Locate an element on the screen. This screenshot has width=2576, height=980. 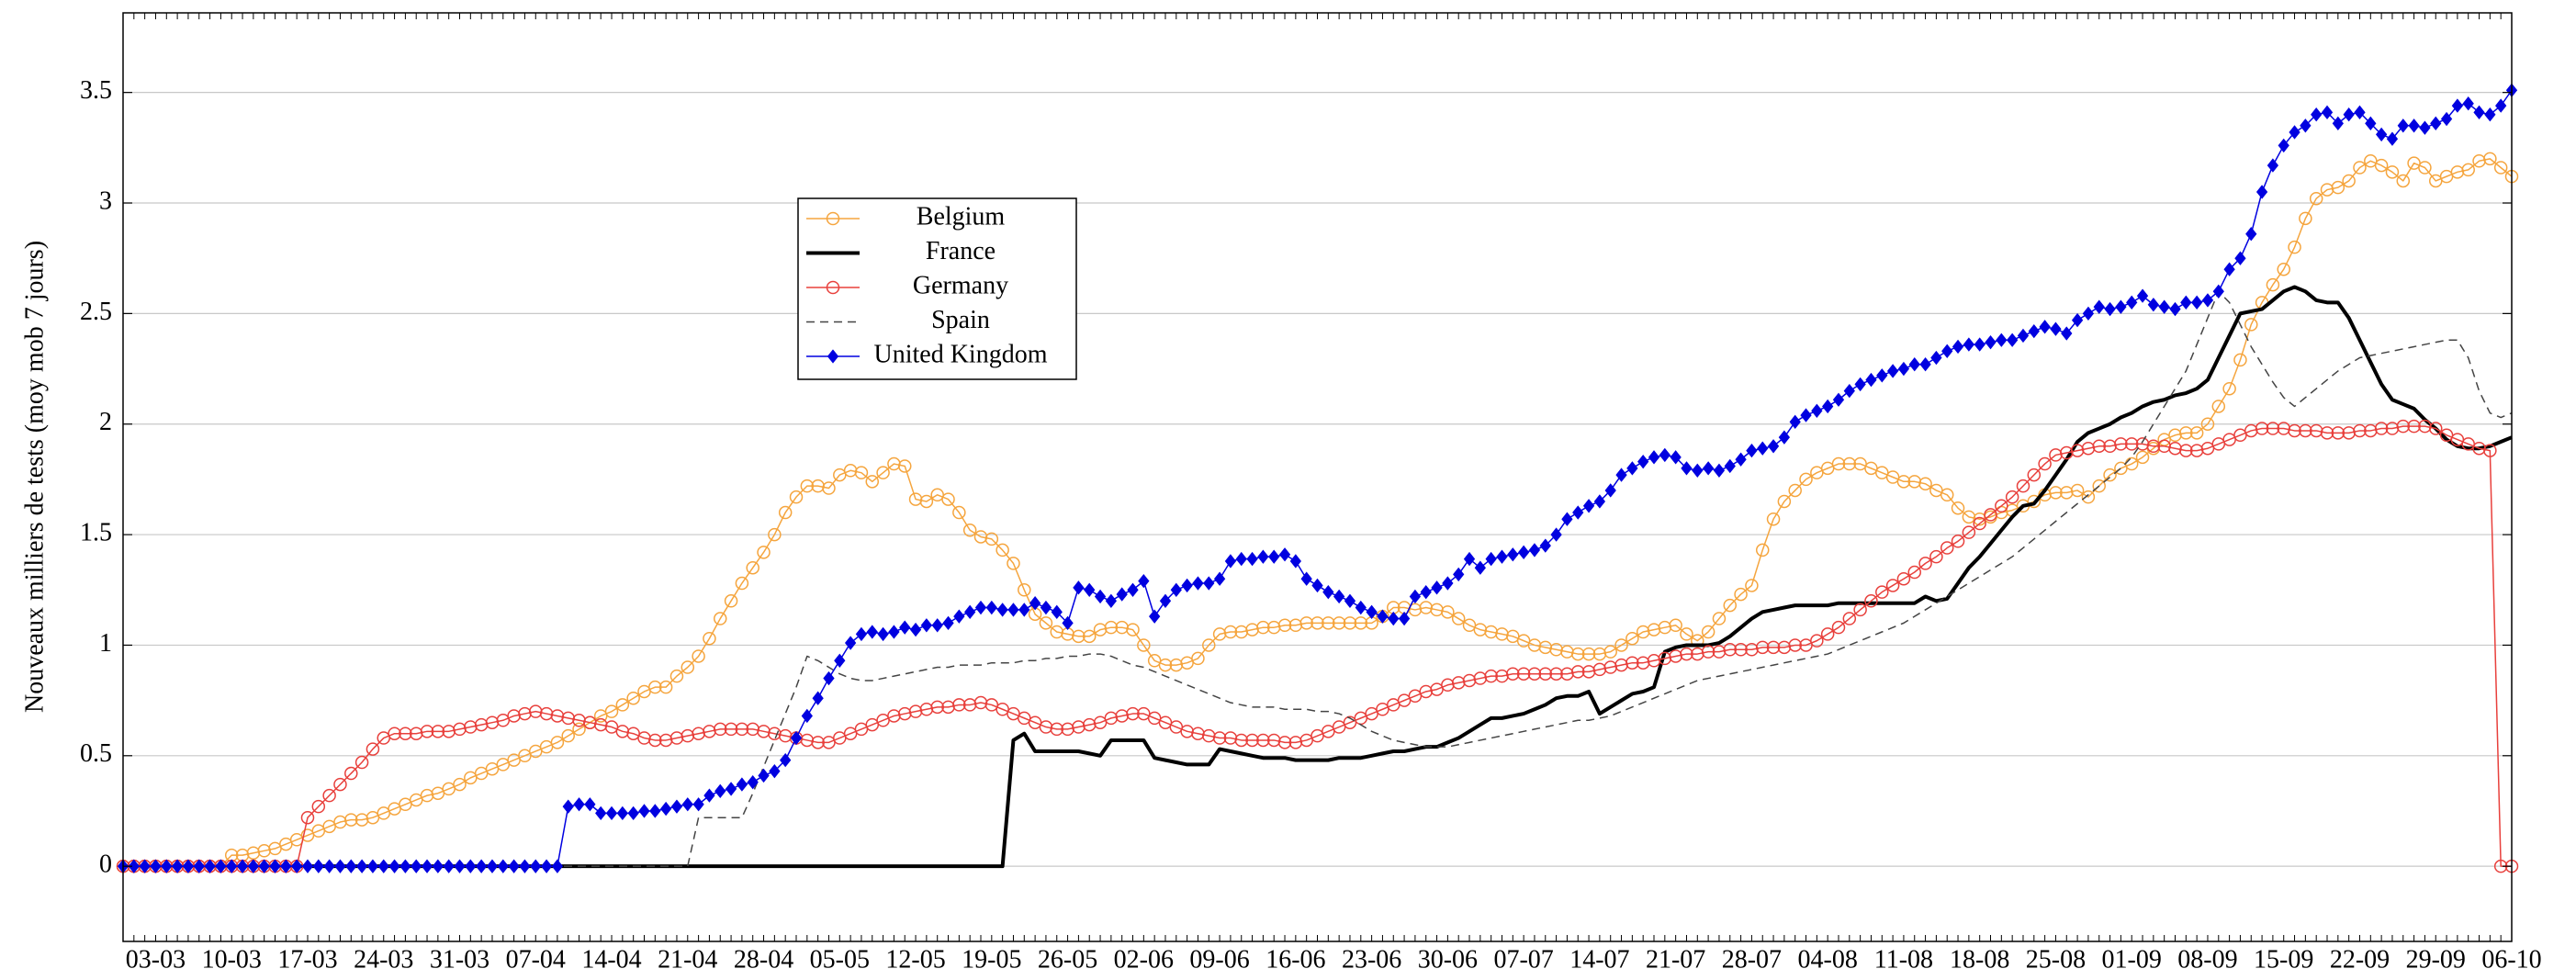
y-tick-label: 3 is located at coordinates (105, 200).